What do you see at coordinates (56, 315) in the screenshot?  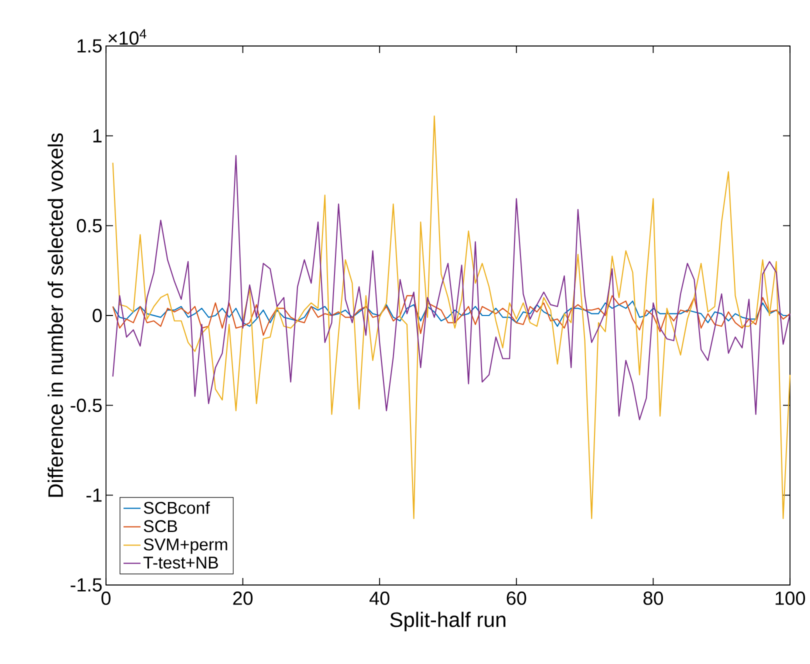 I see `y-axis-title: Difference in number of selected voxels` at bounding box center [56, 315].